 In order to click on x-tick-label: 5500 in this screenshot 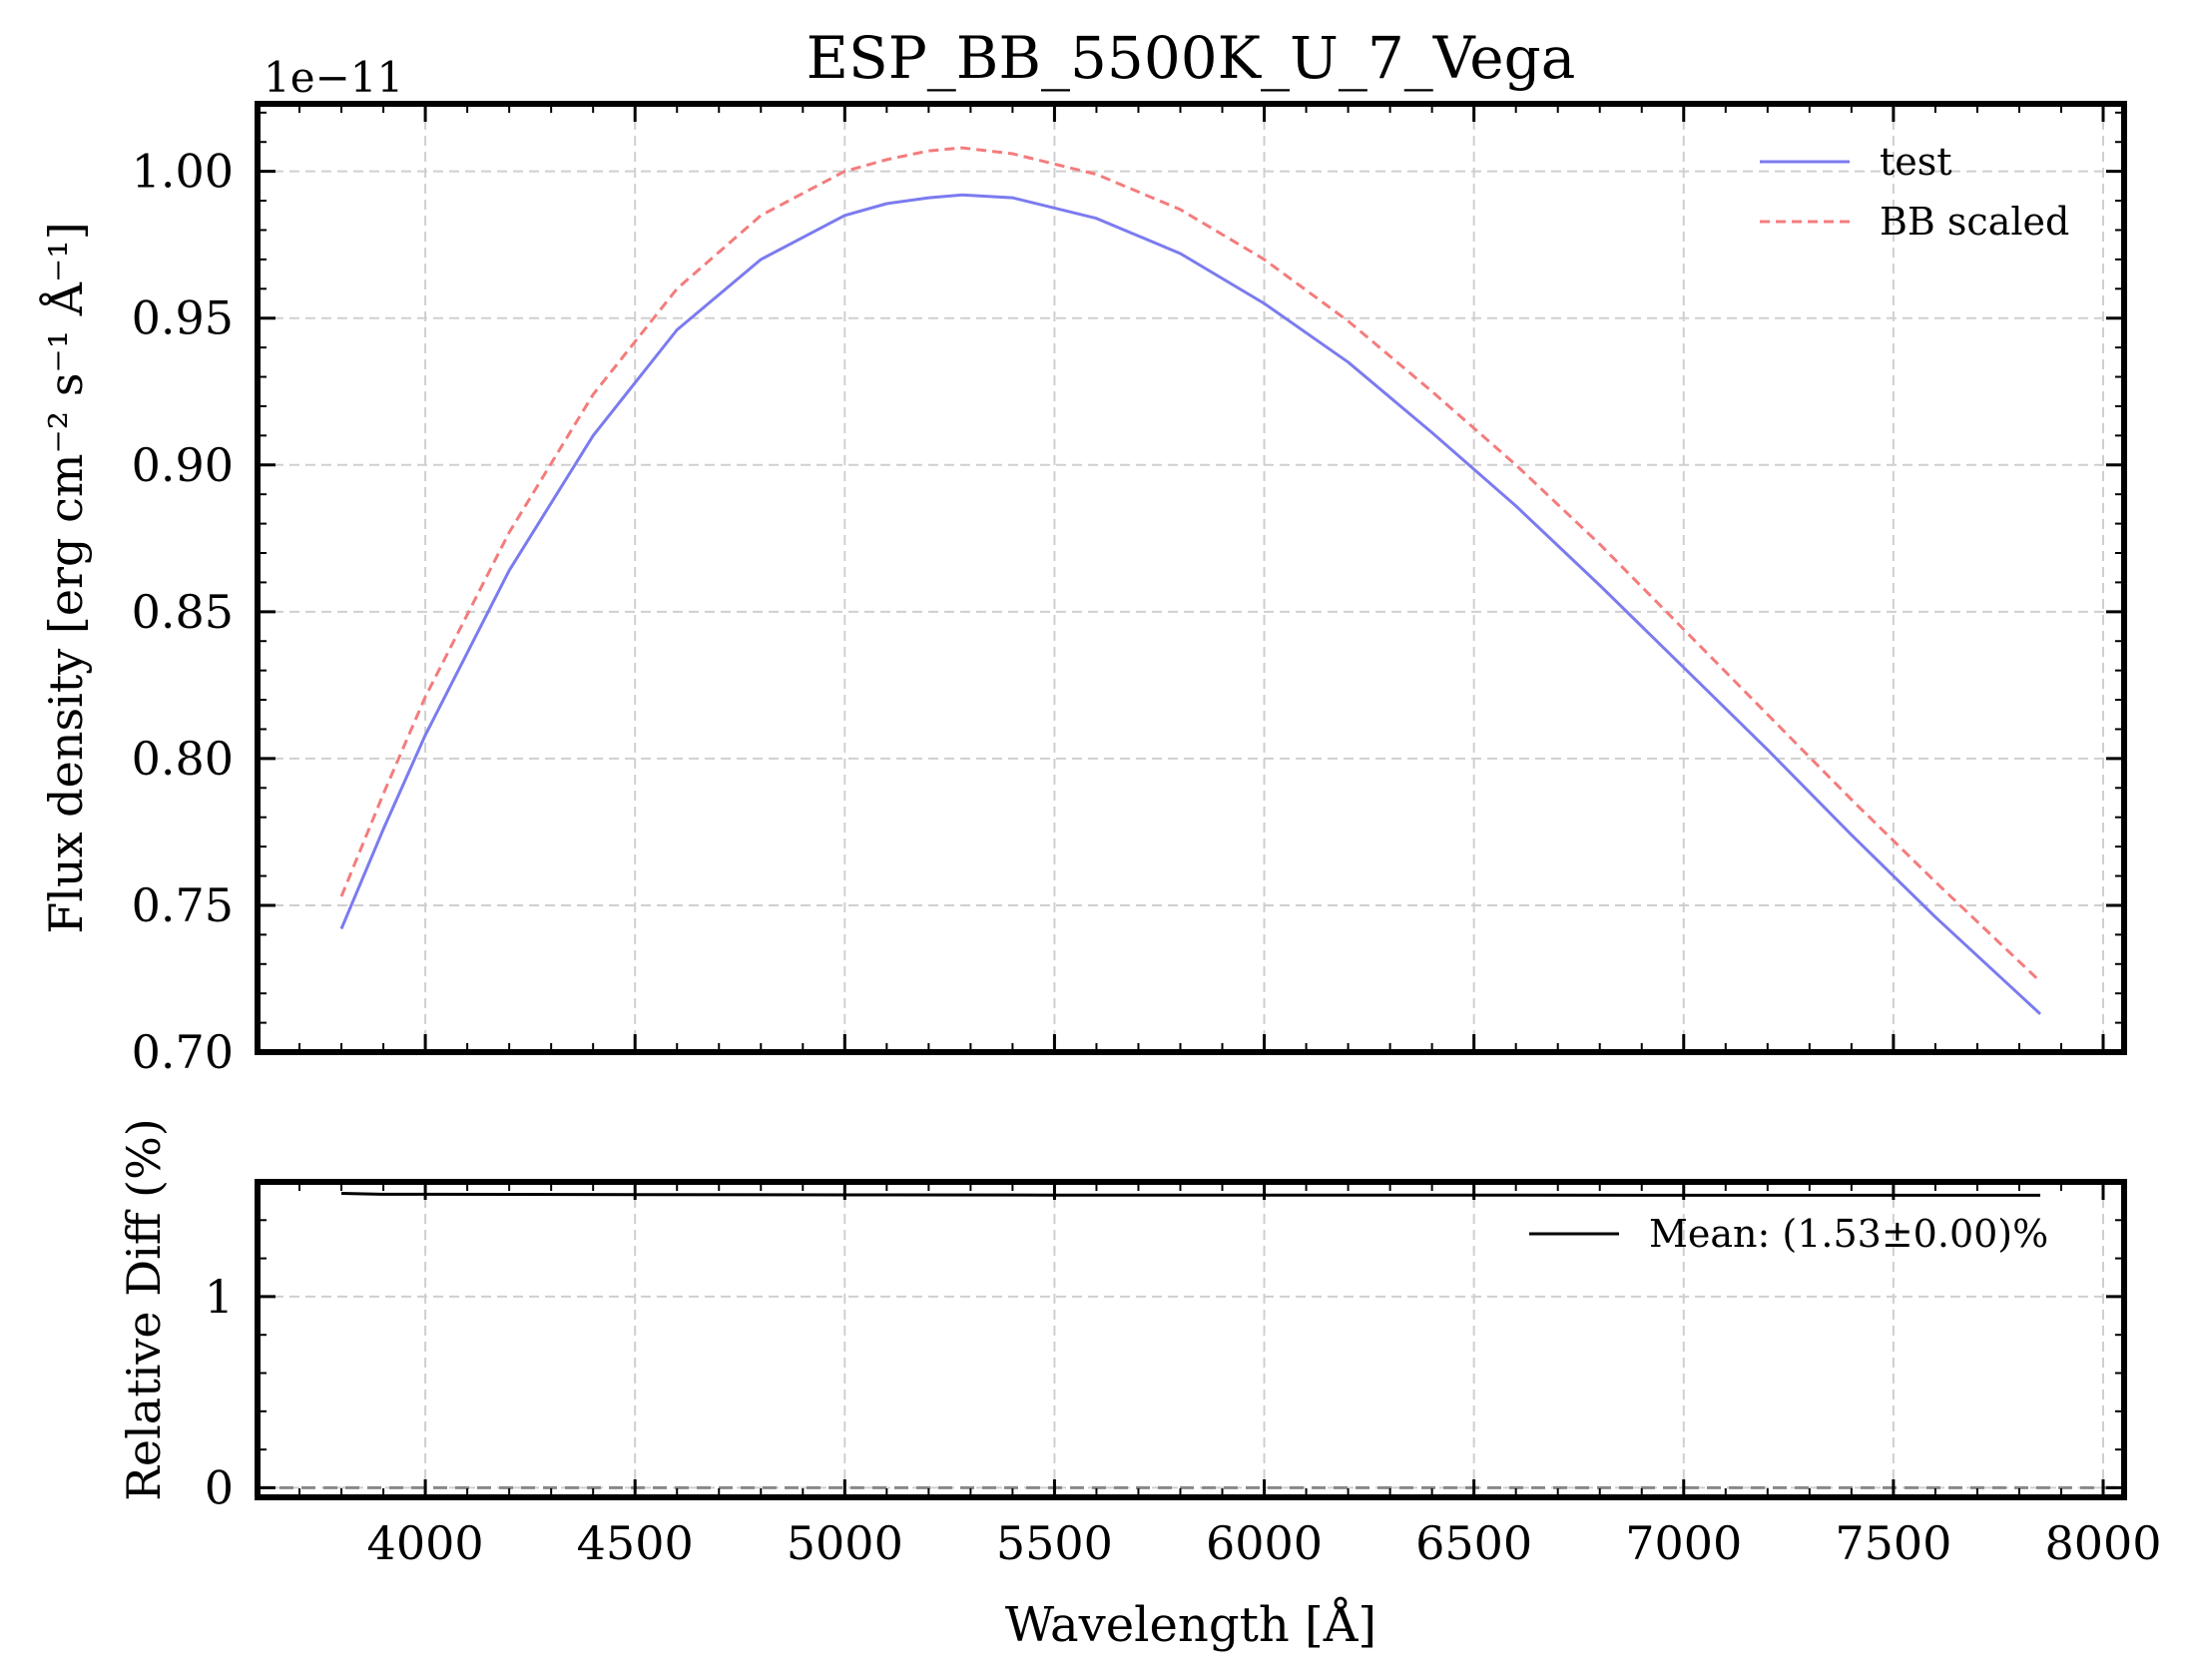, I will do `click(1054, 1543)`.